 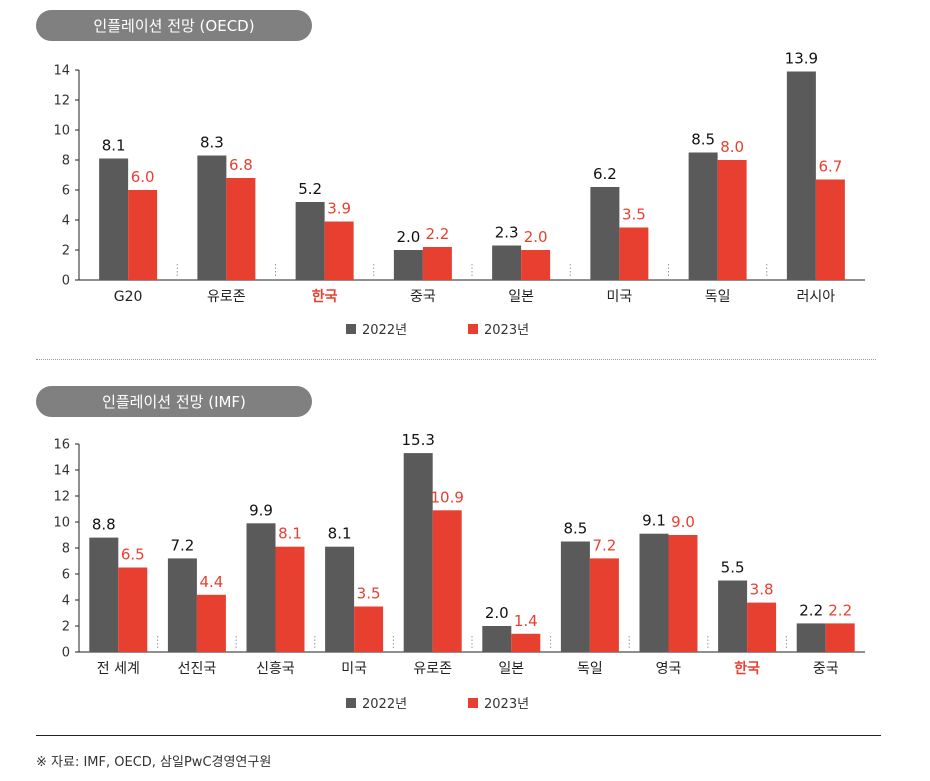 What do you see at coordinates (290, 534) in the screenshot?
I see `data-label-2023-2: 8.1` at bounding box center [290, 534].